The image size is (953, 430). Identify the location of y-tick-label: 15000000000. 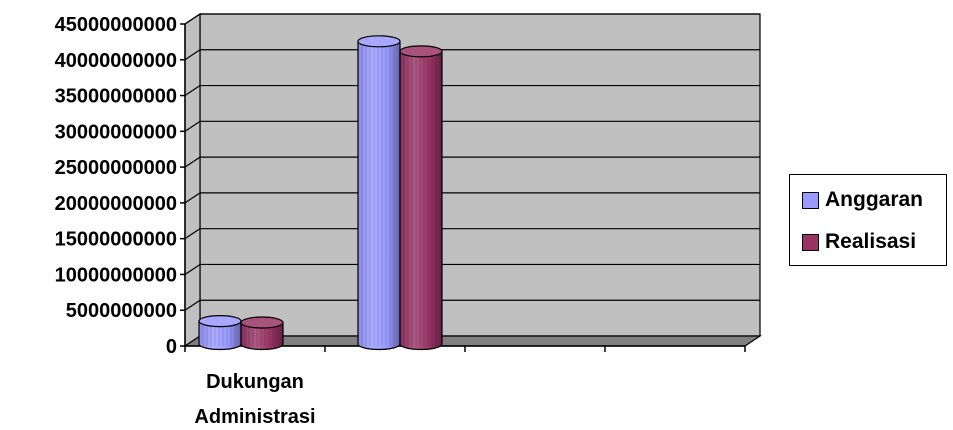
(116, 240).